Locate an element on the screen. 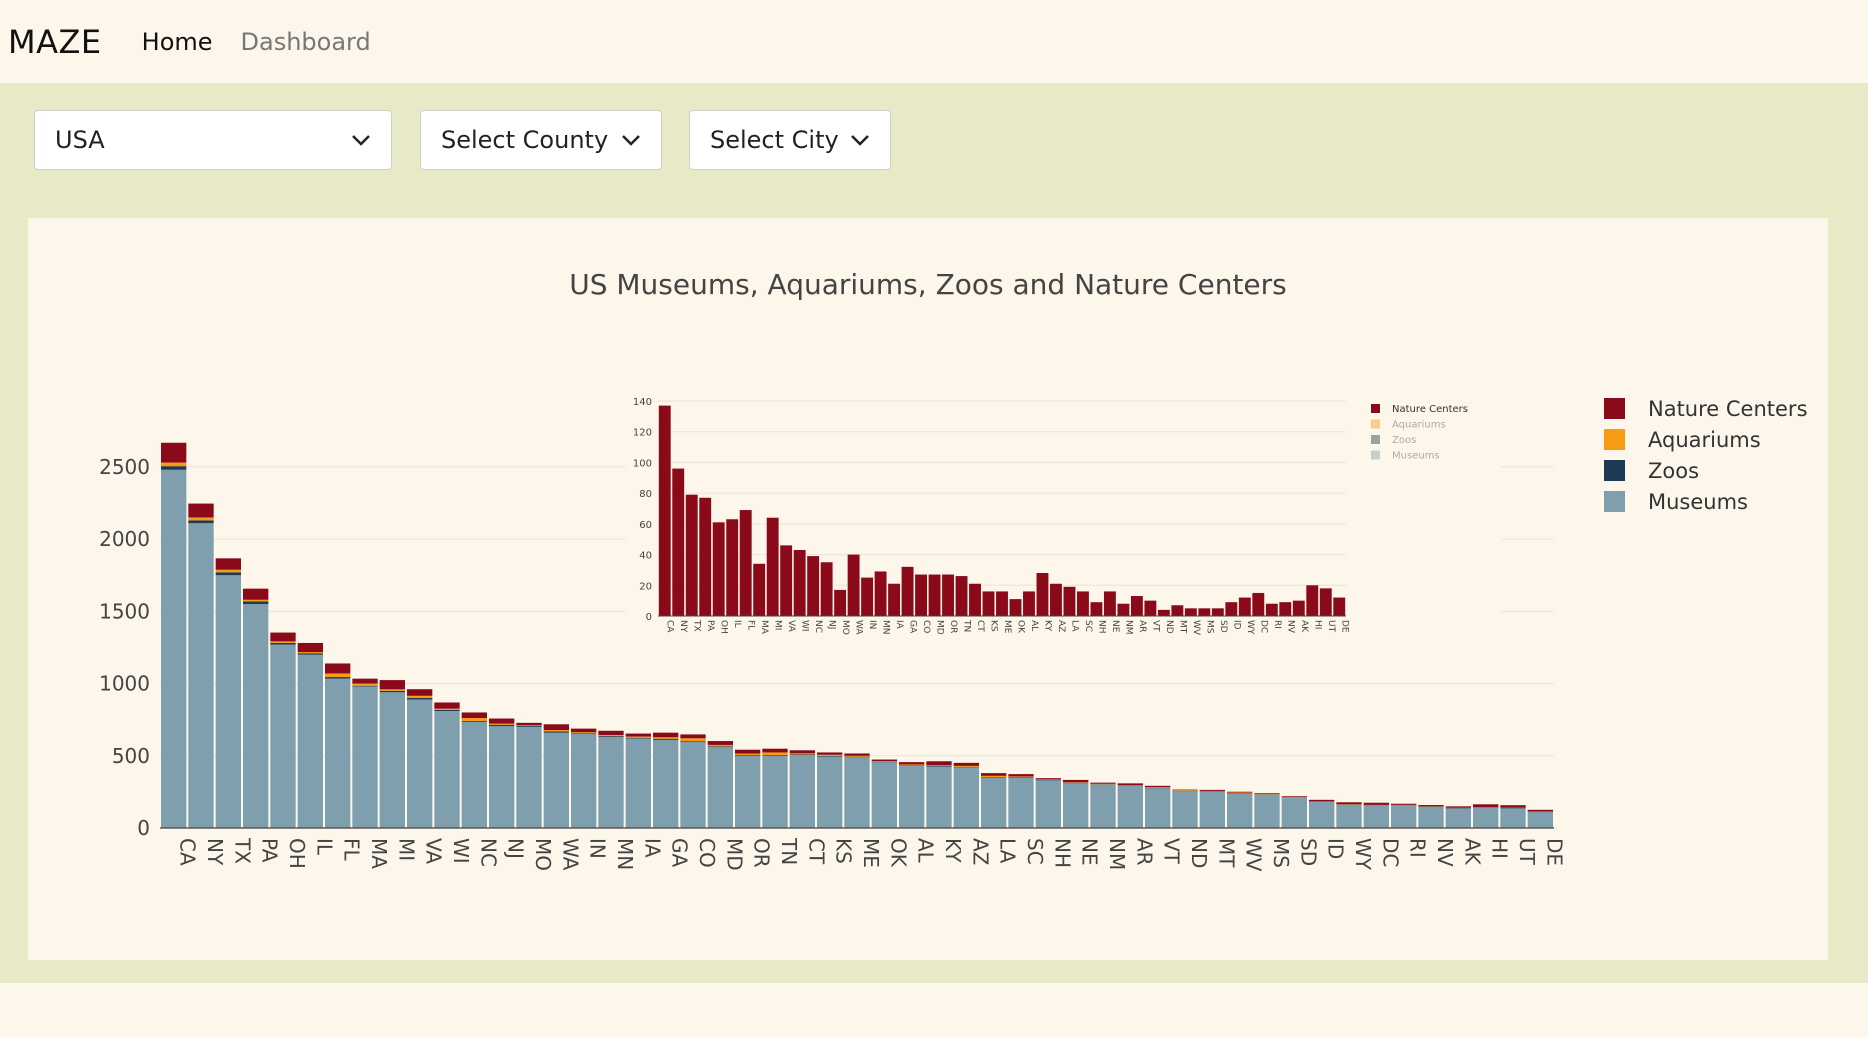 The height and width of the screenshot is (1037, 1868). bar-museums-UT is located at coordinates (1513, 818).